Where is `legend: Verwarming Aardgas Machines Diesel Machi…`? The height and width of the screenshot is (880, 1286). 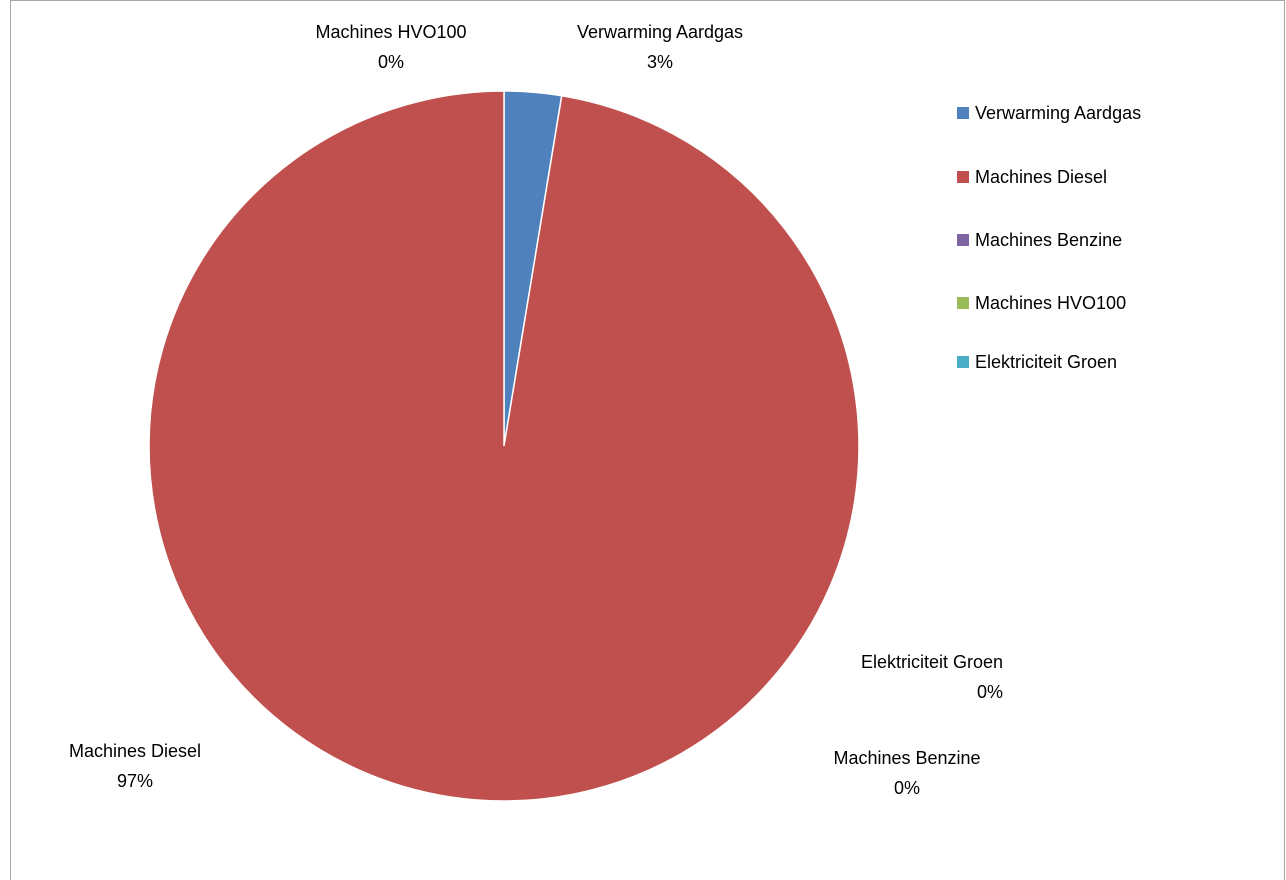
legend: Verwarming Aardgas Machines Diesel Machi… is located at coordinates (1049, 237).